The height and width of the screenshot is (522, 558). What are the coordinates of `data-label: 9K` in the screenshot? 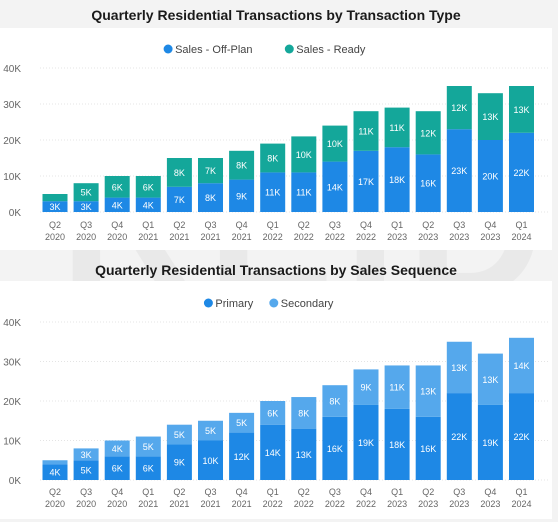 It's located at (365, 388).